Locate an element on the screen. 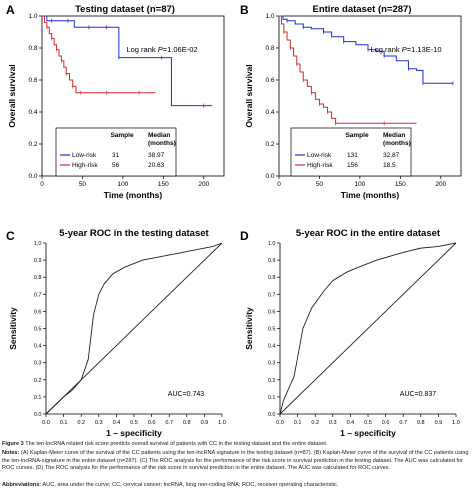 The image size is (474, 493). caption-abbr-label: Abbreviations: is located at coordinates (22, 485).